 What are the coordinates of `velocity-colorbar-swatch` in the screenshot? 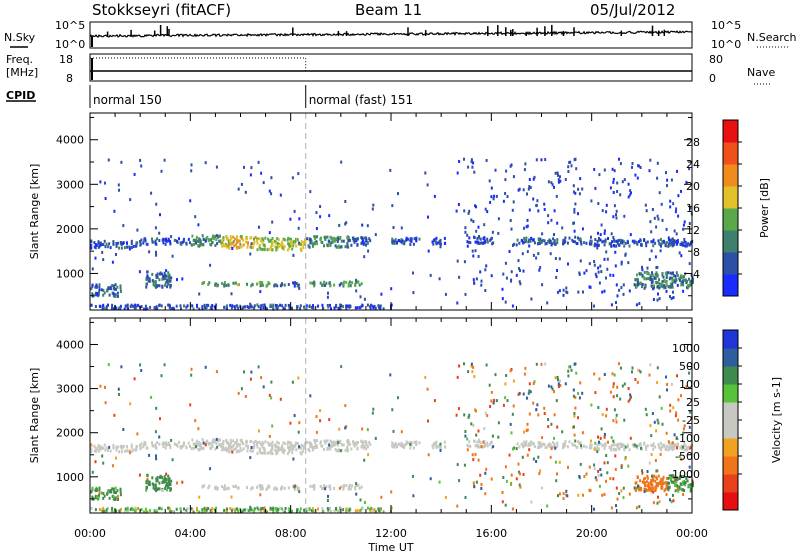 It's located at (730, 429).